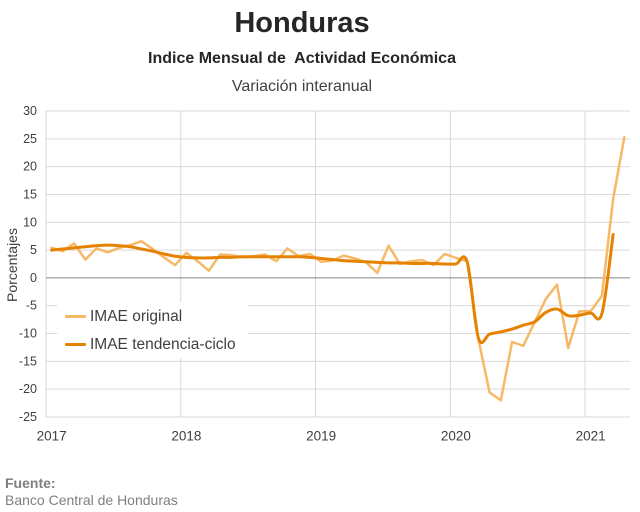  What do you see at coordinates (456, 436) in the screenshot?
I see `x-tick-label-2020: 2020` at bounding box center [456, 436].